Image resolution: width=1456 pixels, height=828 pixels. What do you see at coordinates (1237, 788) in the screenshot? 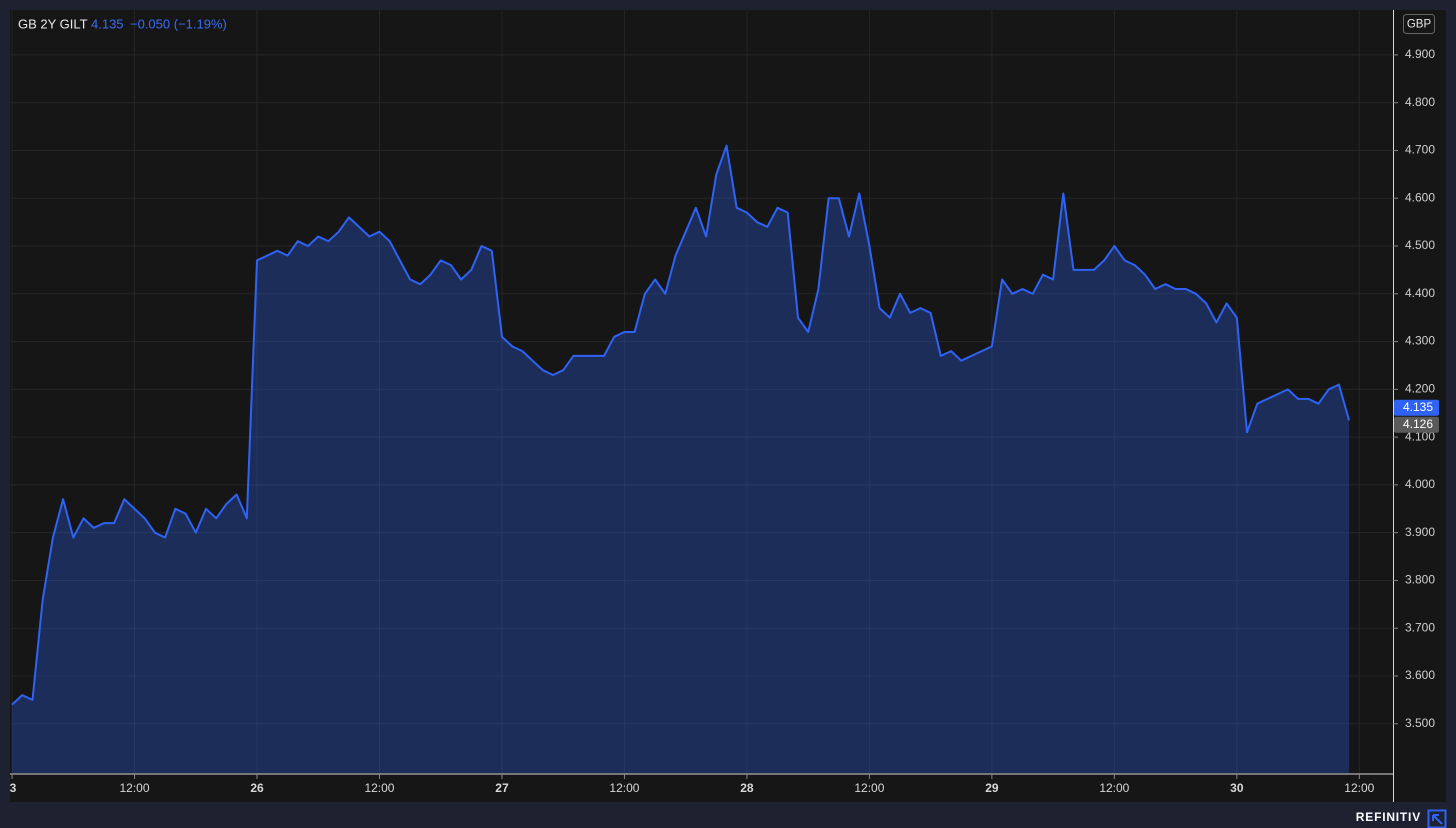
I see `x-tick-label: 30` at bounding box center [1237, 788].